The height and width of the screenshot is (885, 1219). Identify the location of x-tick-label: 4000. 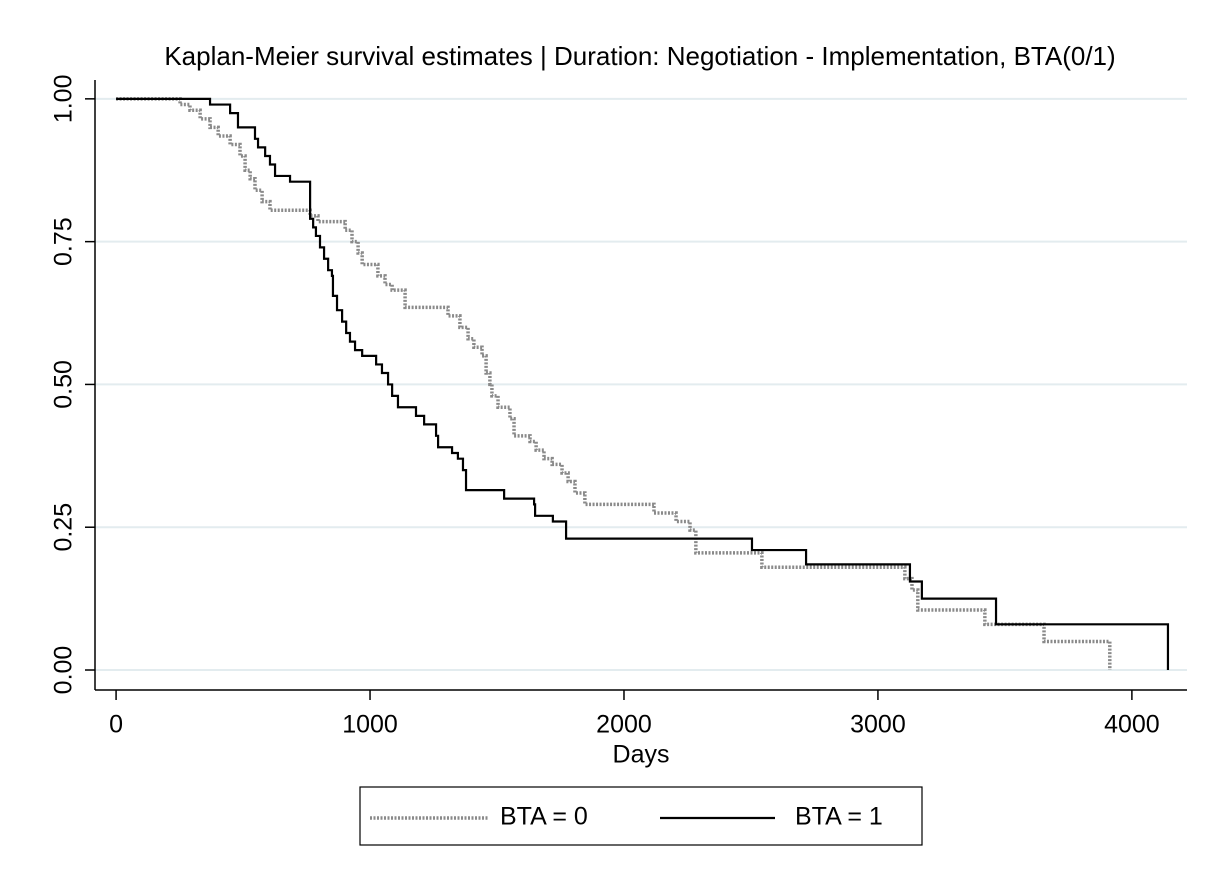
(1132, 725).